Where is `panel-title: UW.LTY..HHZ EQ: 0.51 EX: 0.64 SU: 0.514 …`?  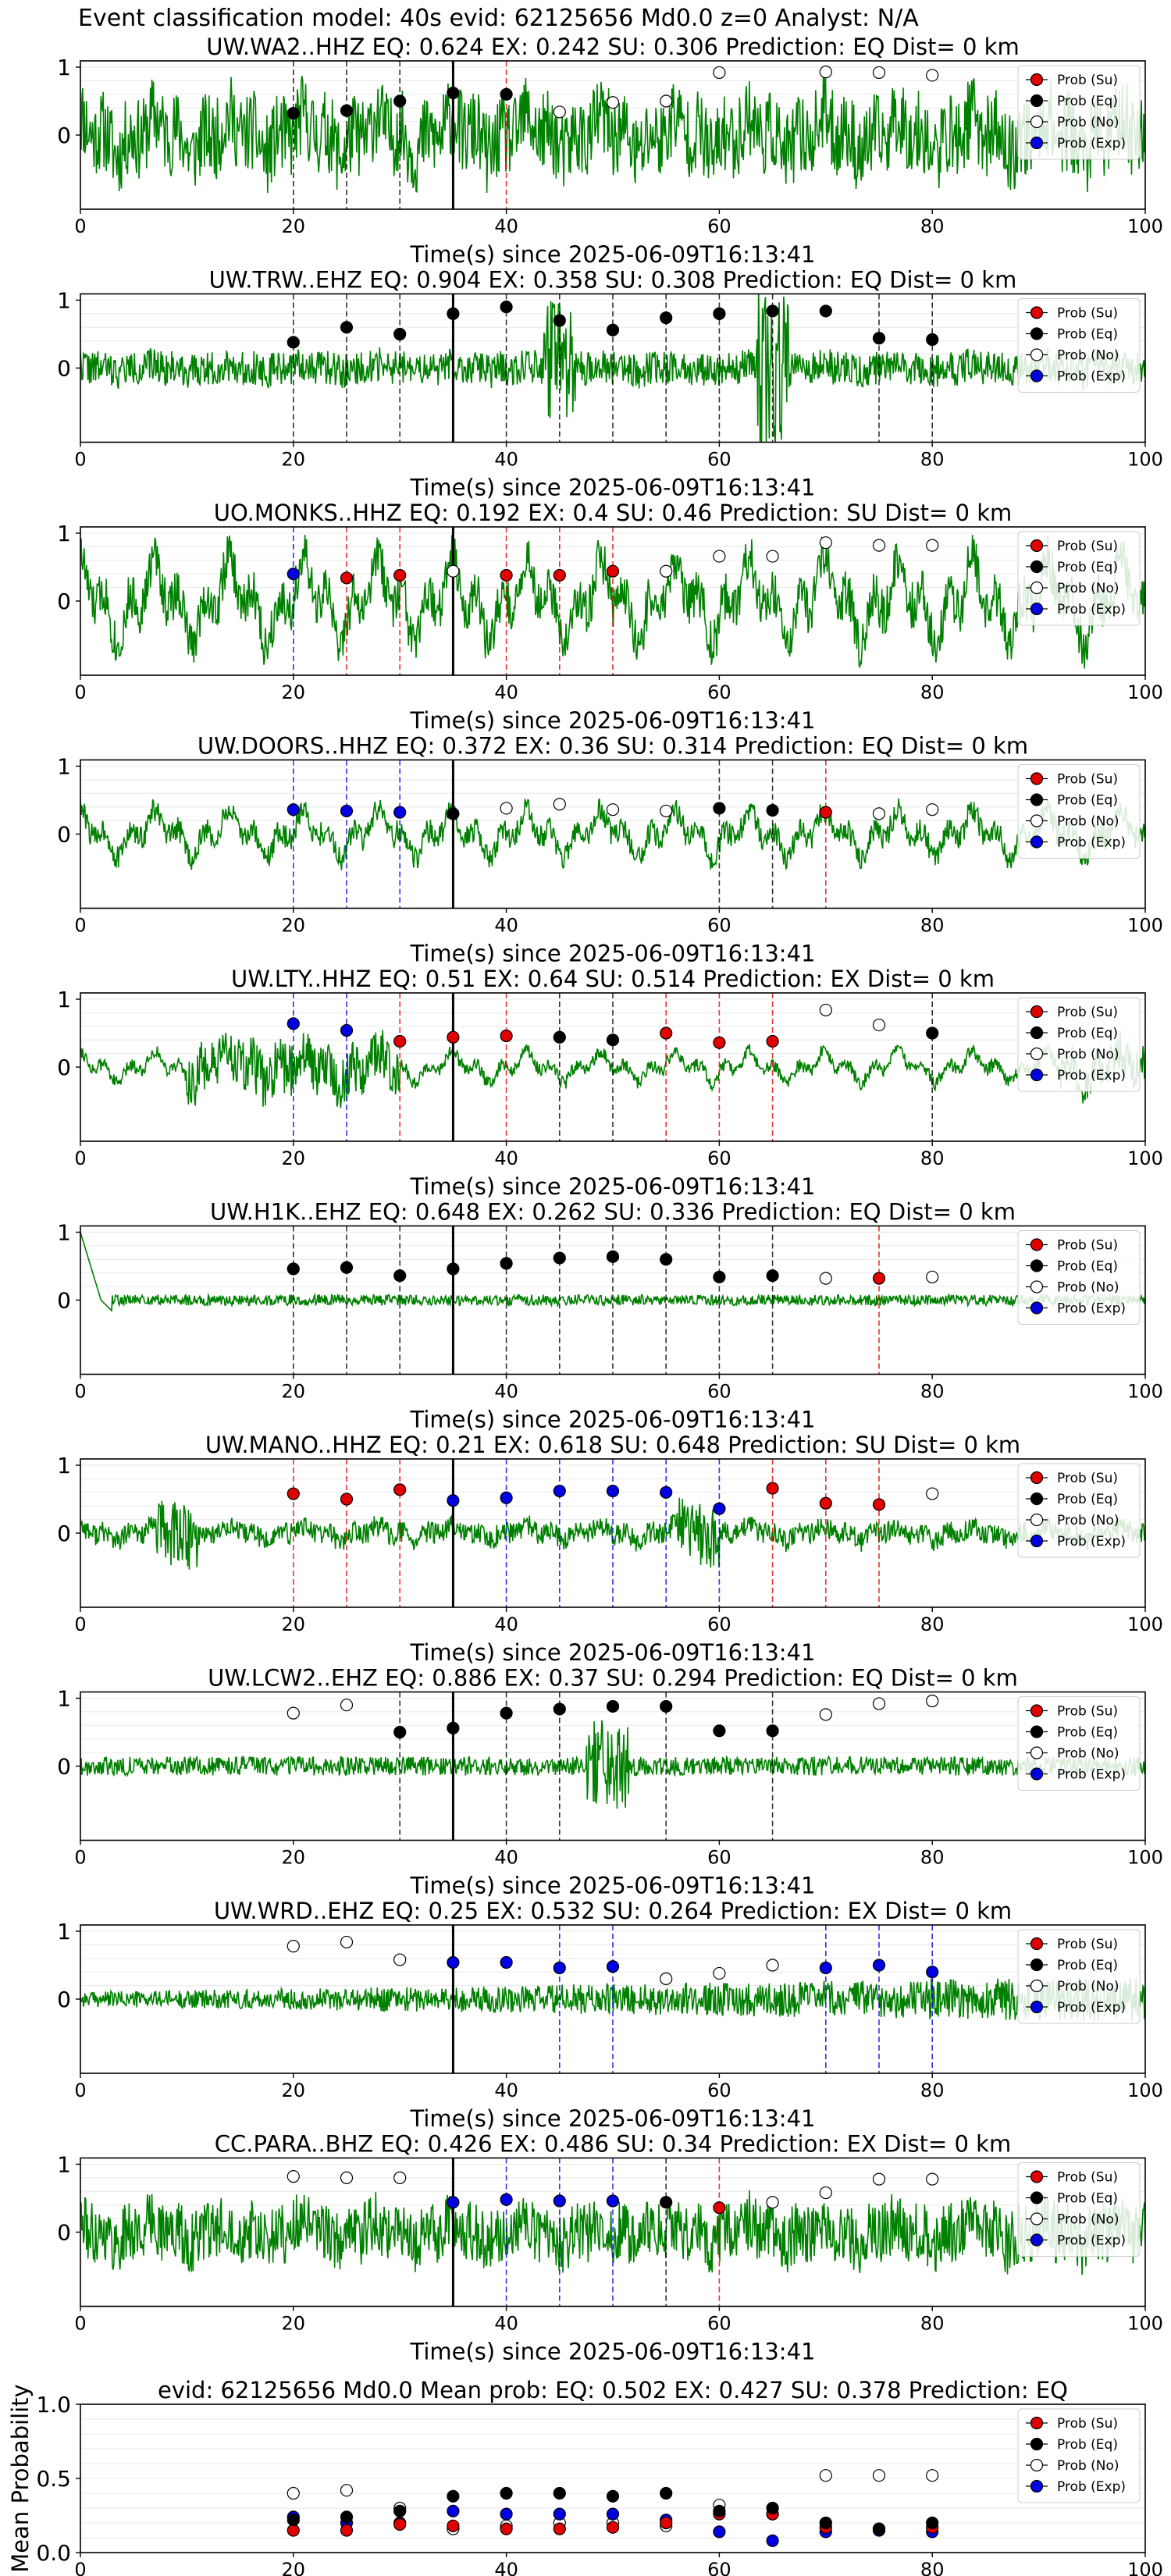
panel-title: UW.LTY..HHZ EQ: 0.51 EX: 0.64 SU: 0.514 … is located at coordinates (613, 979).